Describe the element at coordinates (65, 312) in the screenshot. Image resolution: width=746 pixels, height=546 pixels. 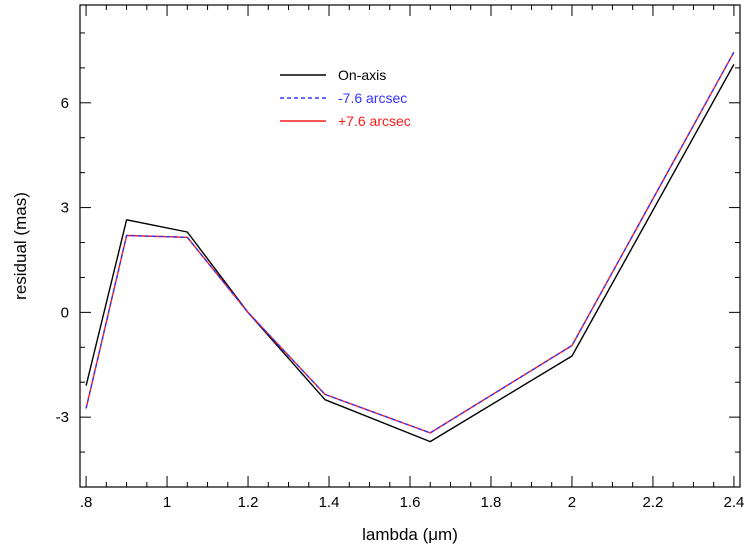
I see `y-tick-label: 0` at that location.